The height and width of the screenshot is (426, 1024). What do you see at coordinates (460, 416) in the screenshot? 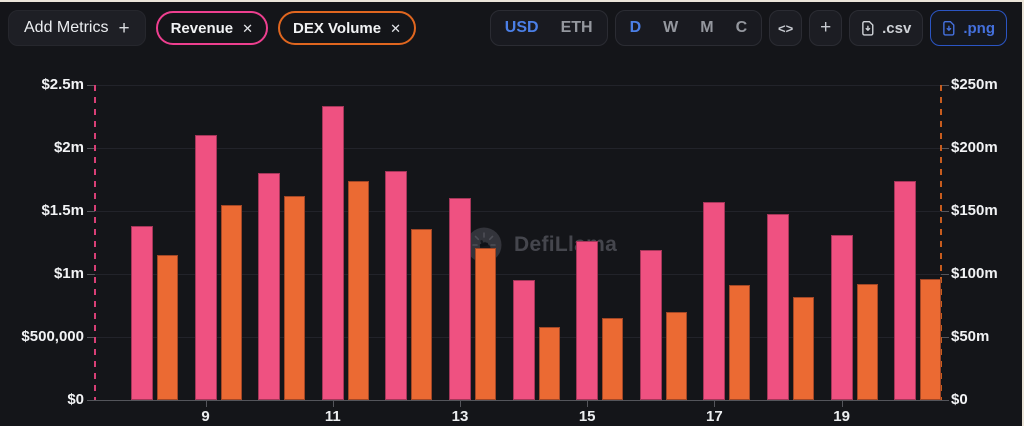
I see `x-axis-label: 13` at bounding box center [460, 416].